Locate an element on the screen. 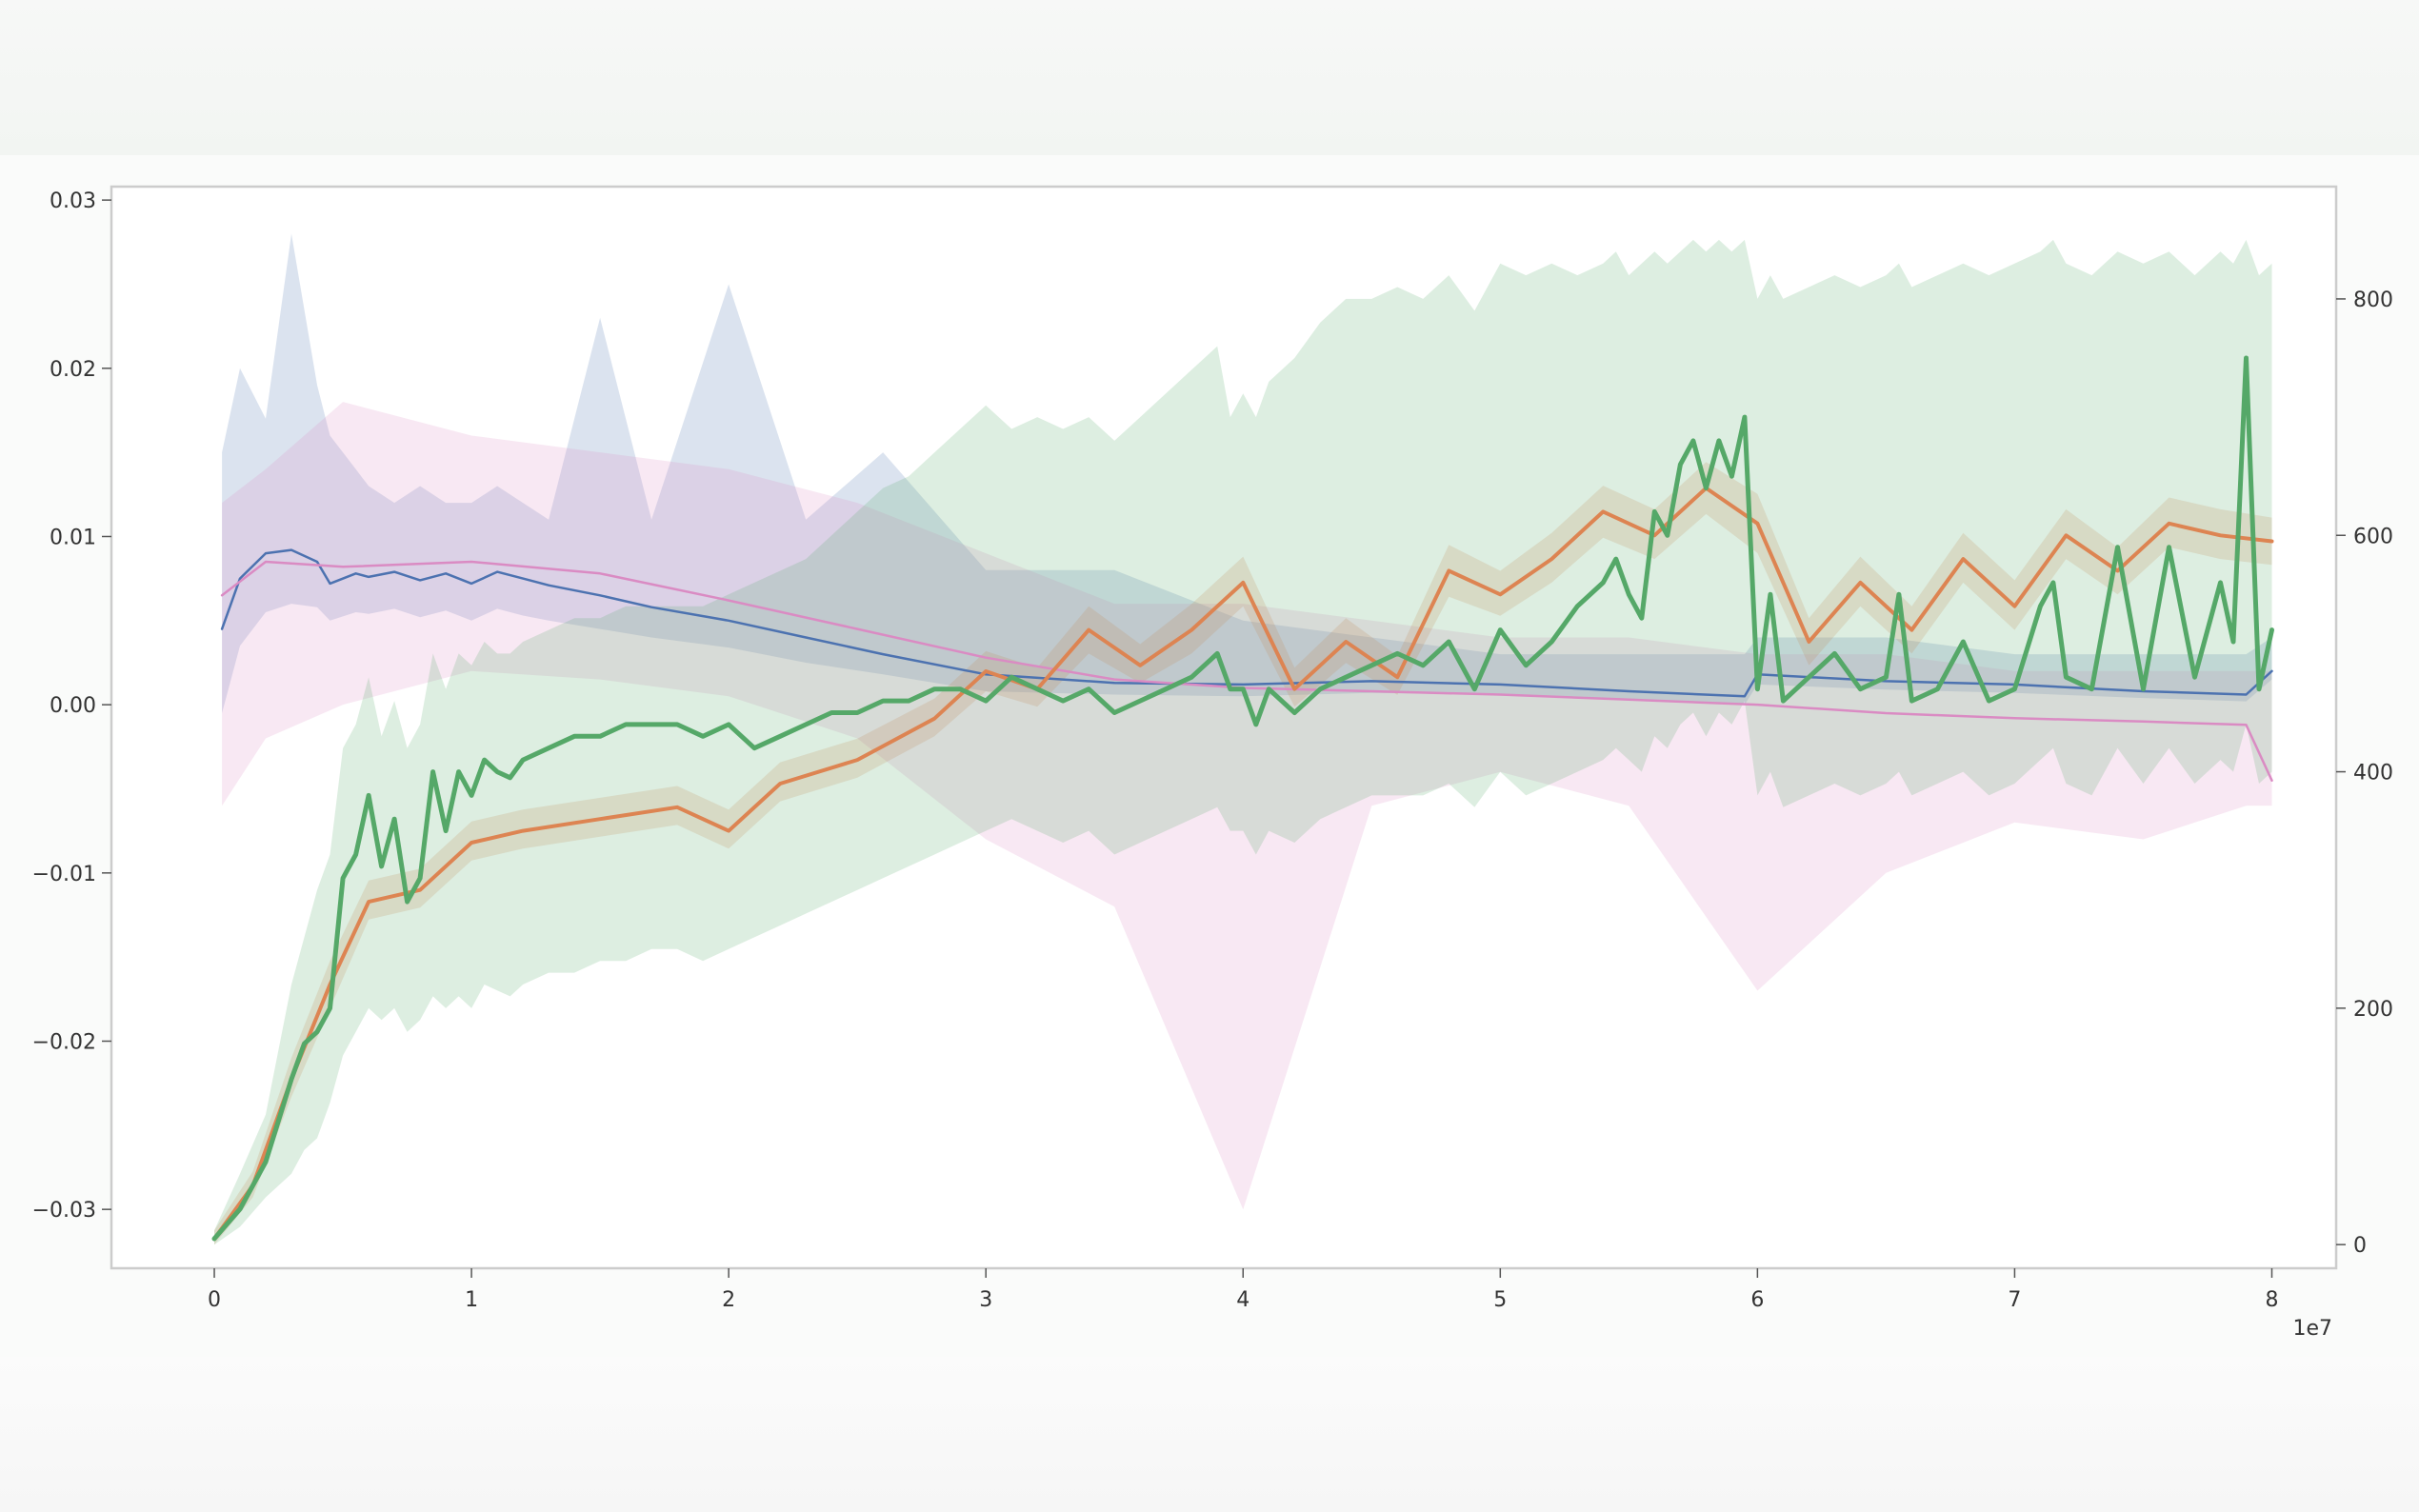 This screenshot has height=1512, width=2419. x-tick-label: 5 is located at coordinates (1500, 1300).